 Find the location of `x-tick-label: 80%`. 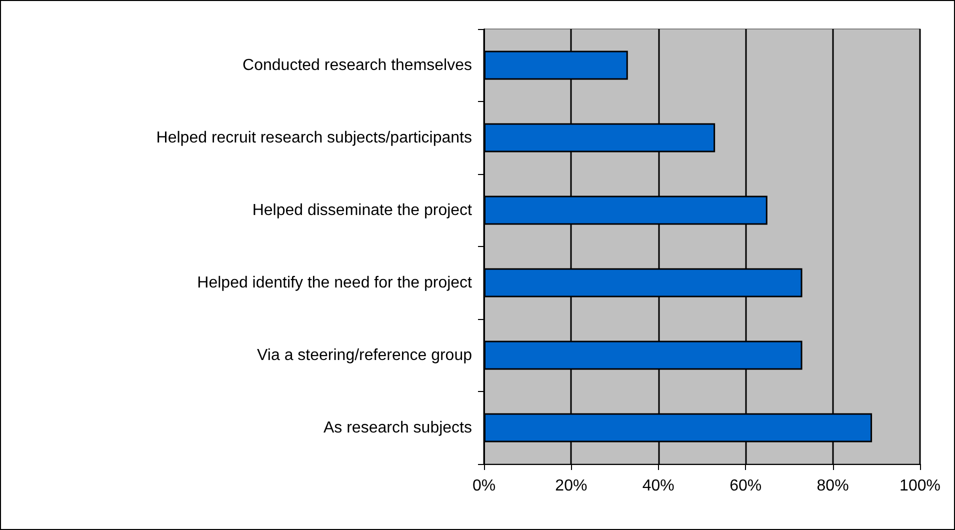

x-tick-label: 80% is located at coordinates (832, 486).